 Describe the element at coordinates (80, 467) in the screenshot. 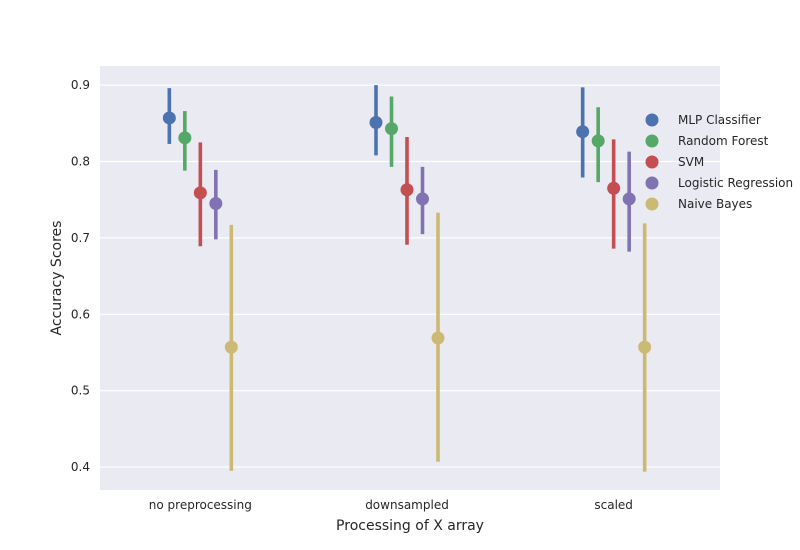

I see `y-tick-label: 0.4` at that location.